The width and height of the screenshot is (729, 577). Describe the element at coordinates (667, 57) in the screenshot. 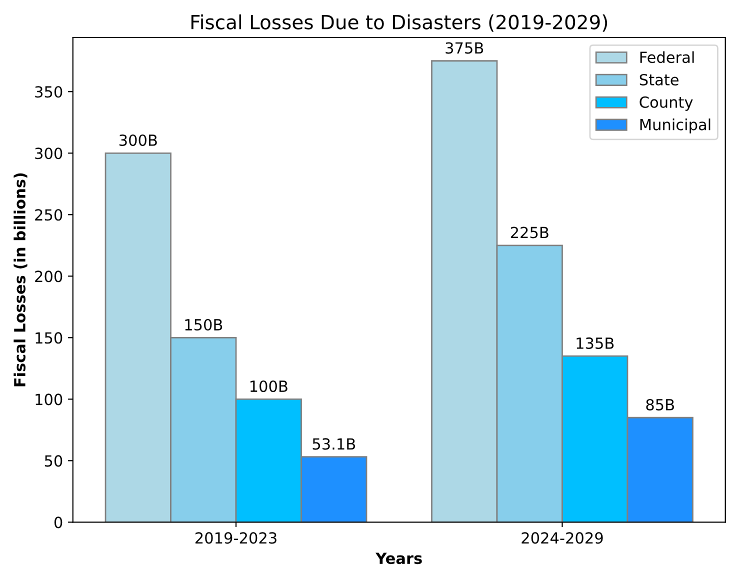

I see `legend-label: Federal` at that location.